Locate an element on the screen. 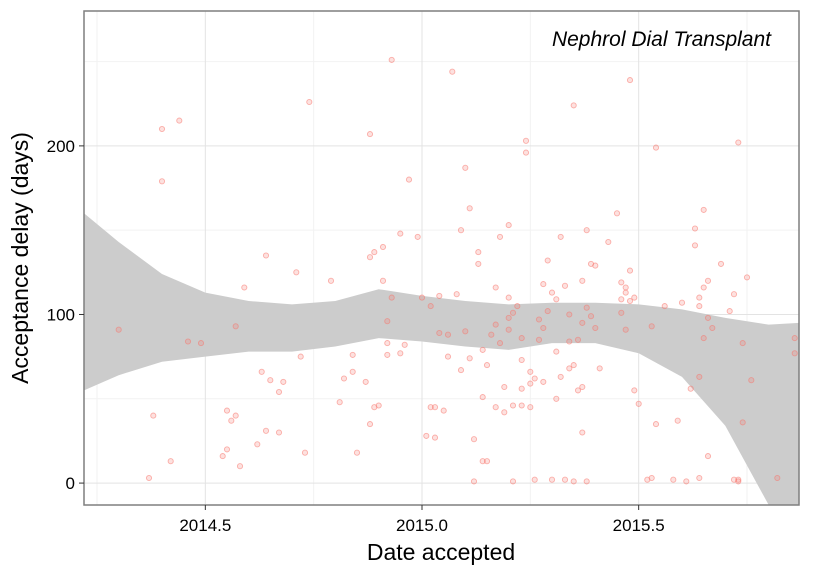  x-axis-ticks: 2014.5 2015.0 2015.5 is located at coordinates (422, 520).